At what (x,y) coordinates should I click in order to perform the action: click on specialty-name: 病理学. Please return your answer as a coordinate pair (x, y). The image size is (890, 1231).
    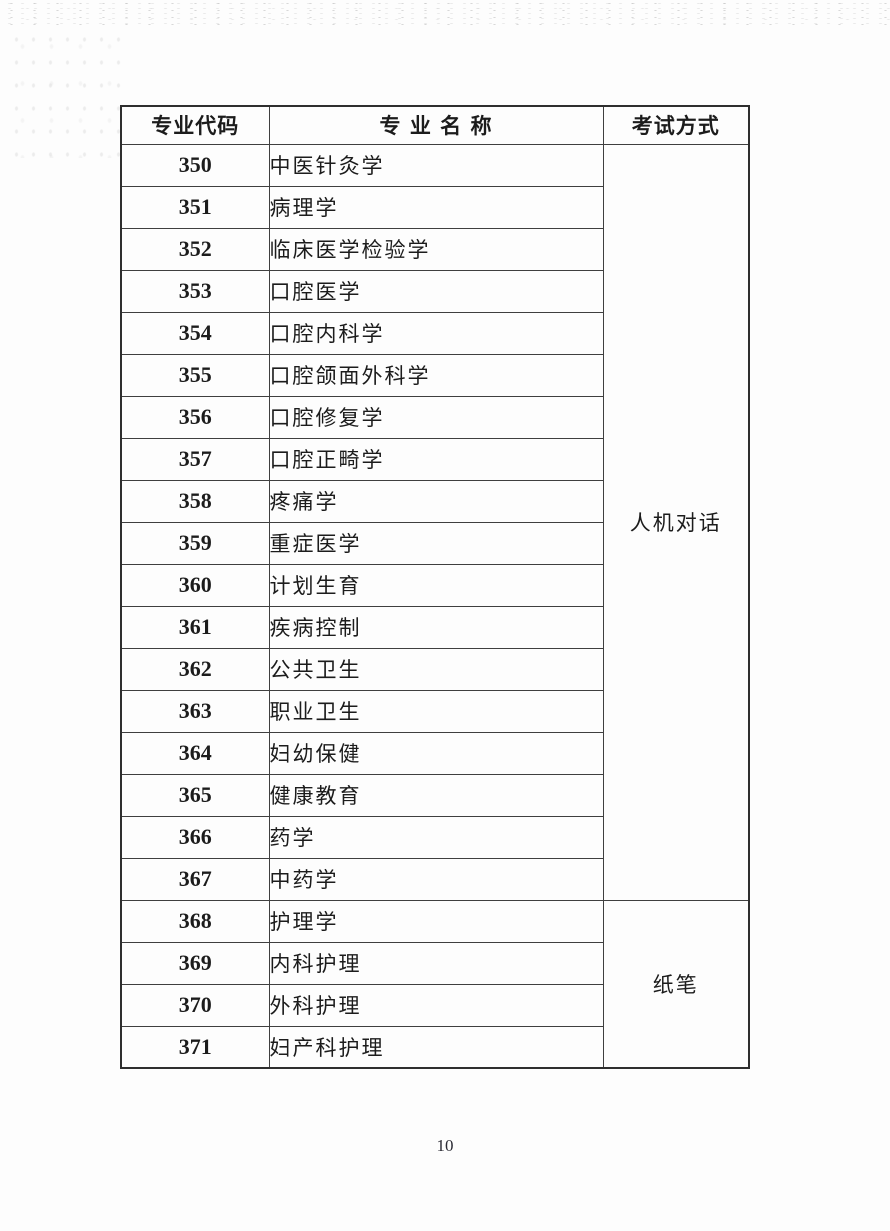
    Looking at the image, I should click on (436, 207).